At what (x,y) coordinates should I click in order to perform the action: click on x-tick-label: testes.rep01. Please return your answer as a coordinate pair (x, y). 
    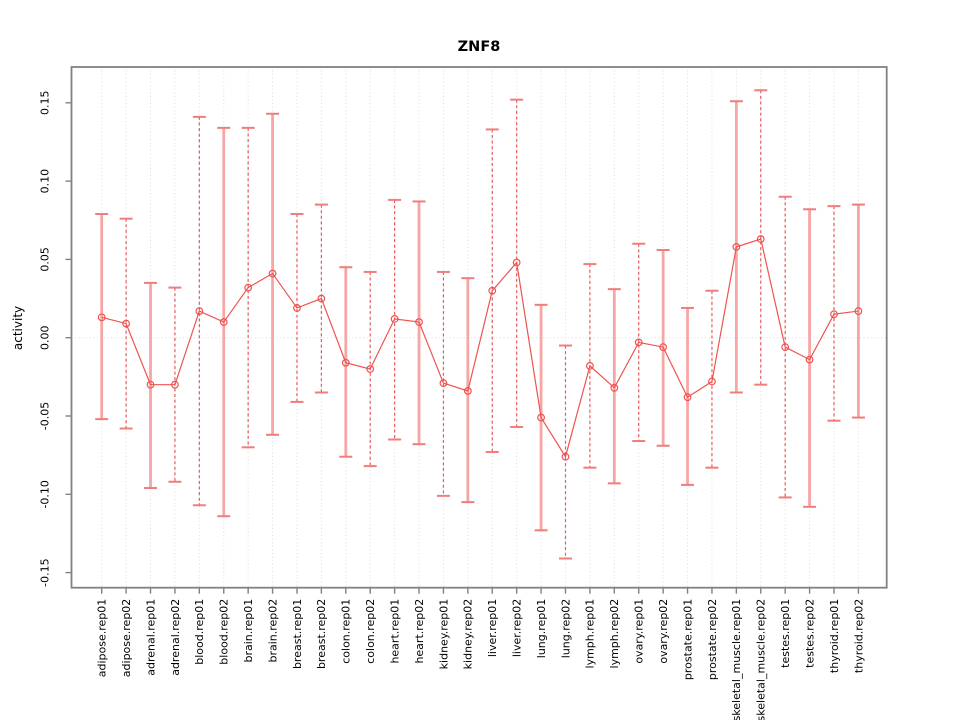
    Looking at the image, I should click on (785, 633).